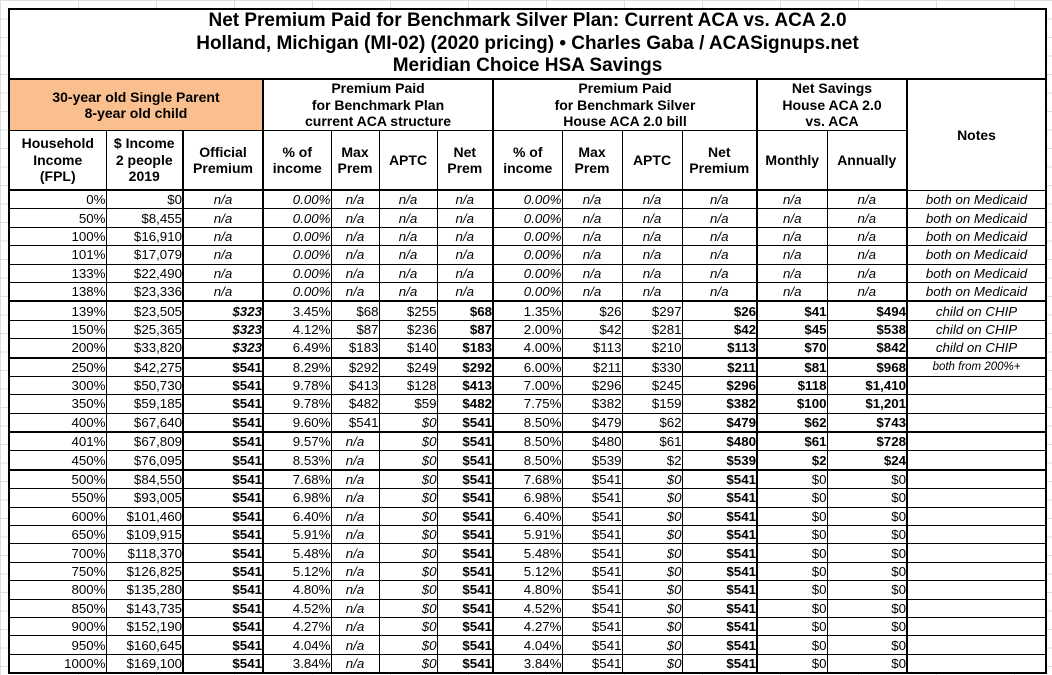 This screenshot has width=1052, height=675. I want to click on cell-savings-annually: $1,201, so click(867, 404).